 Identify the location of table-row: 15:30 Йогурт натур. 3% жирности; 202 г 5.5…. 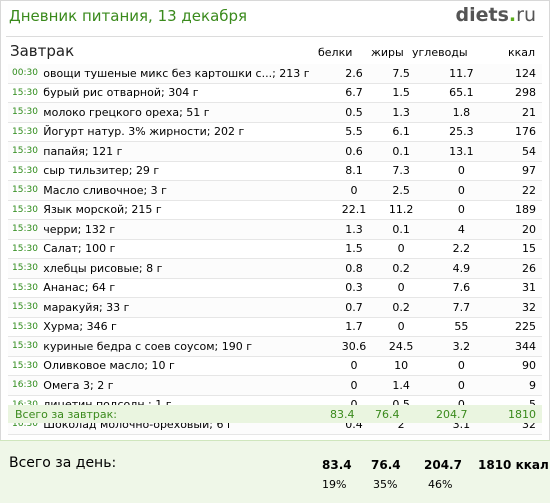
(275, 132).